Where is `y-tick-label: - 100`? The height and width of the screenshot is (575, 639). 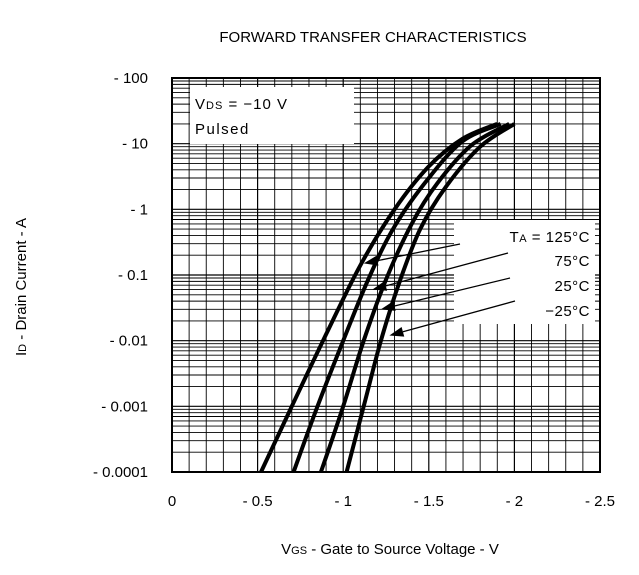
y-tick-label: - 100 is located at coordinates (131, 78).